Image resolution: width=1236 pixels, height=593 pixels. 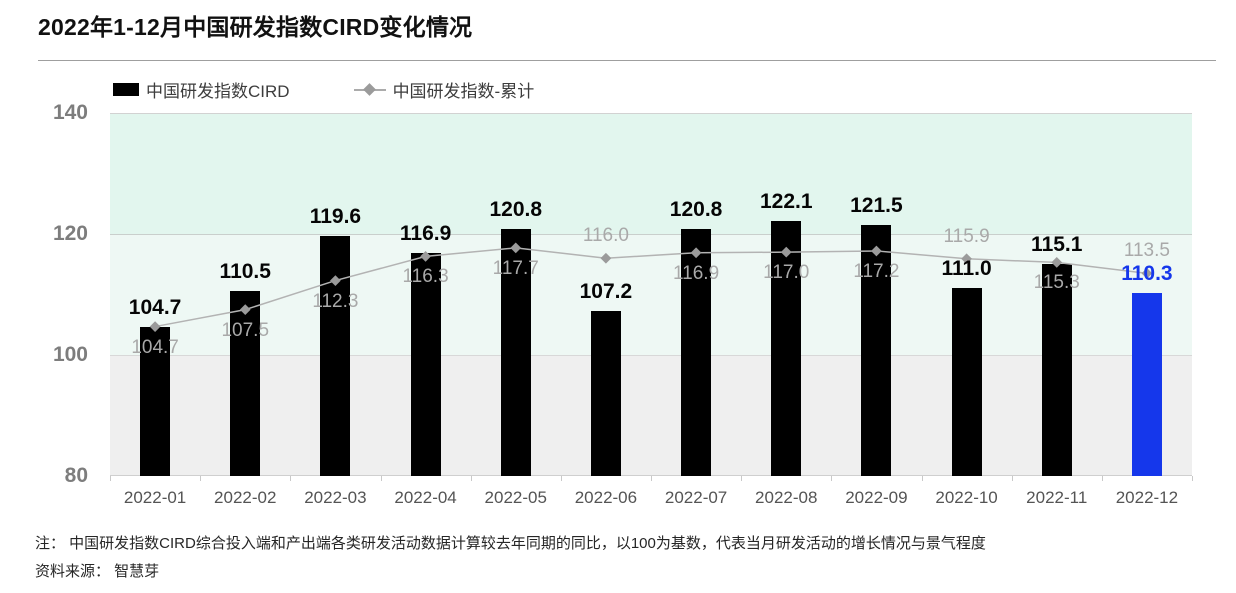 What do you see at coordinates (786, 273) in the screenshot?
I see `line-value-label: 117.0` at bounding box center [786, 273].